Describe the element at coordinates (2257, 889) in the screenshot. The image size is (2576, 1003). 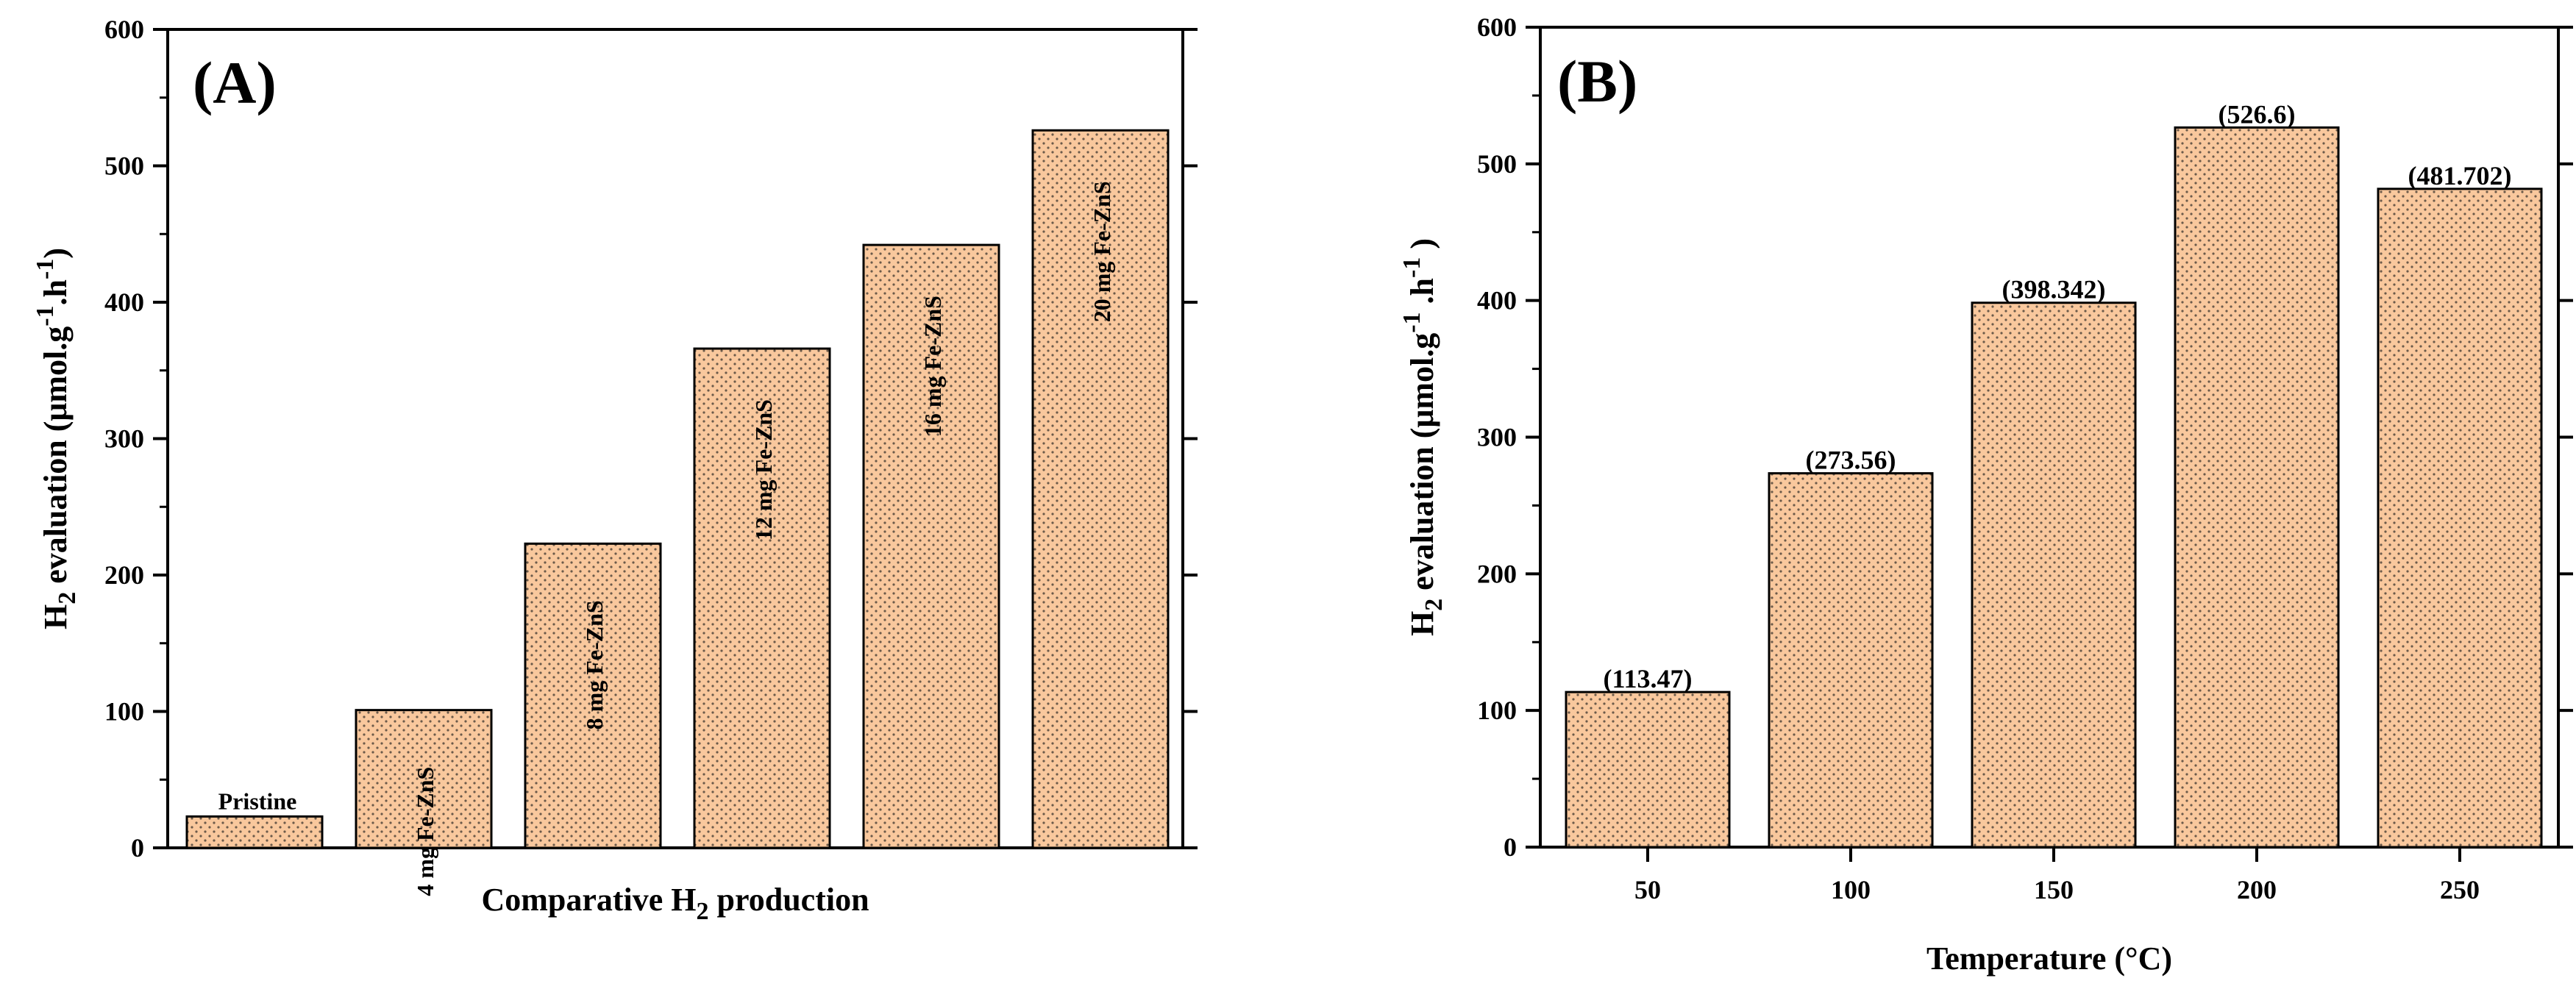
I see `x-tick-label: 200` at that location.